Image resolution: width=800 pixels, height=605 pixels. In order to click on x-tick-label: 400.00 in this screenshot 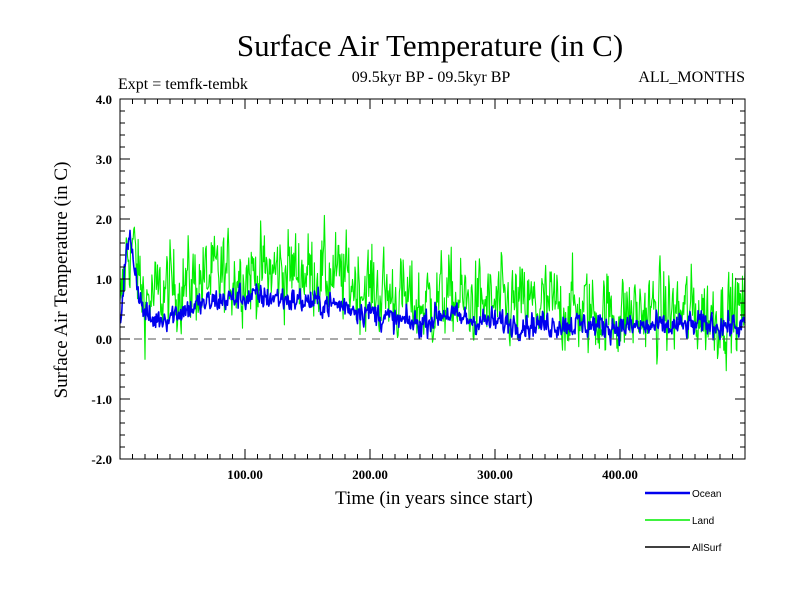, I will do `click(620, 474)`.